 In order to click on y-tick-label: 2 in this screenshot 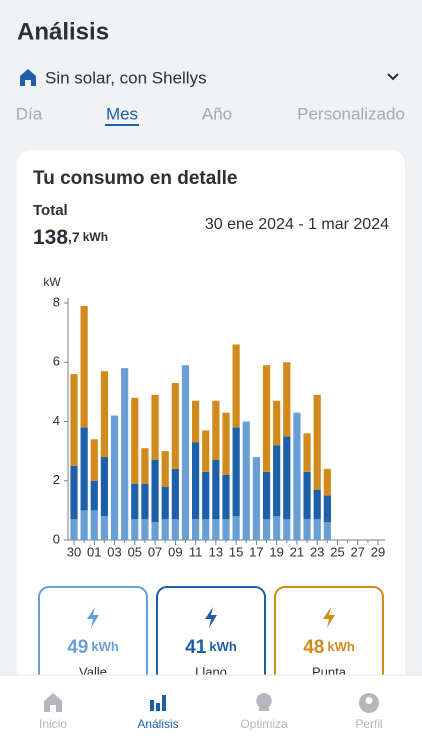, I will do `click(56, 479)`.